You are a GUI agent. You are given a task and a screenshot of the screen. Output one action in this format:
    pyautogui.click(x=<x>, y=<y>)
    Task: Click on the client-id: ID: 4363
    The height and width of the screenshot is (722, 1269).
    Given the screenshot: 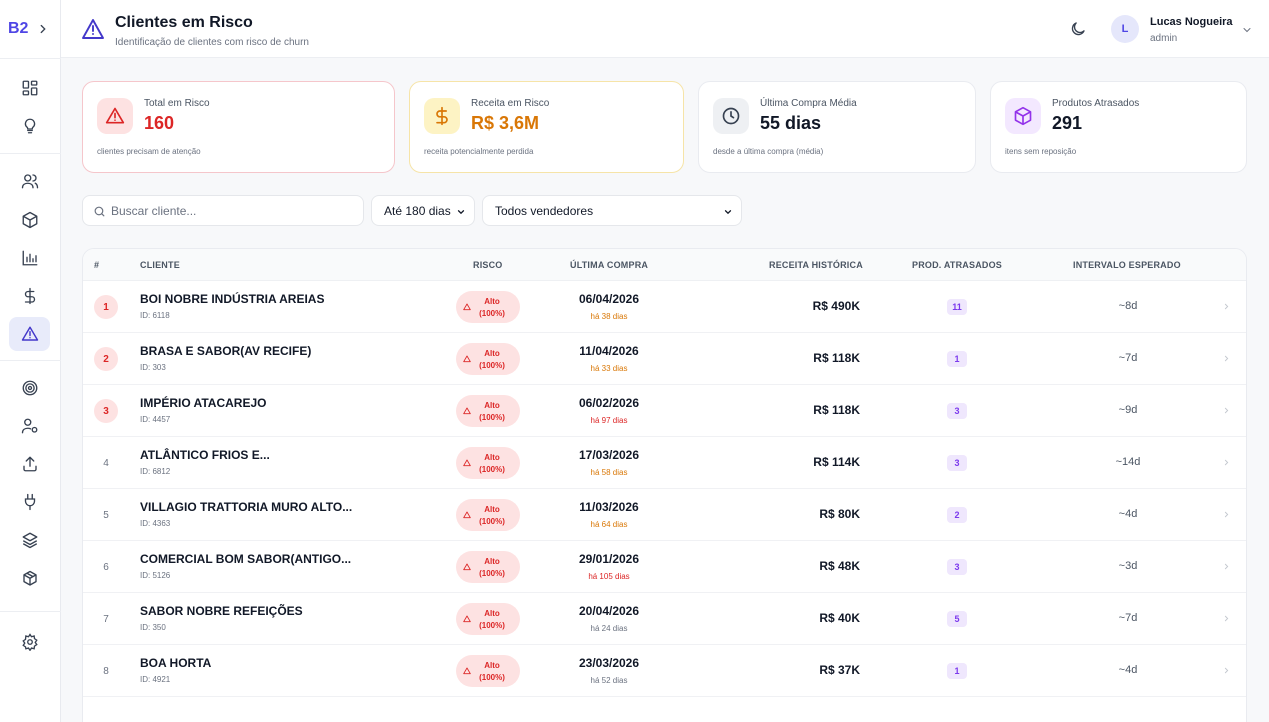 What is the action you would take?
    pyautogui.click(x=155, y=523)
    